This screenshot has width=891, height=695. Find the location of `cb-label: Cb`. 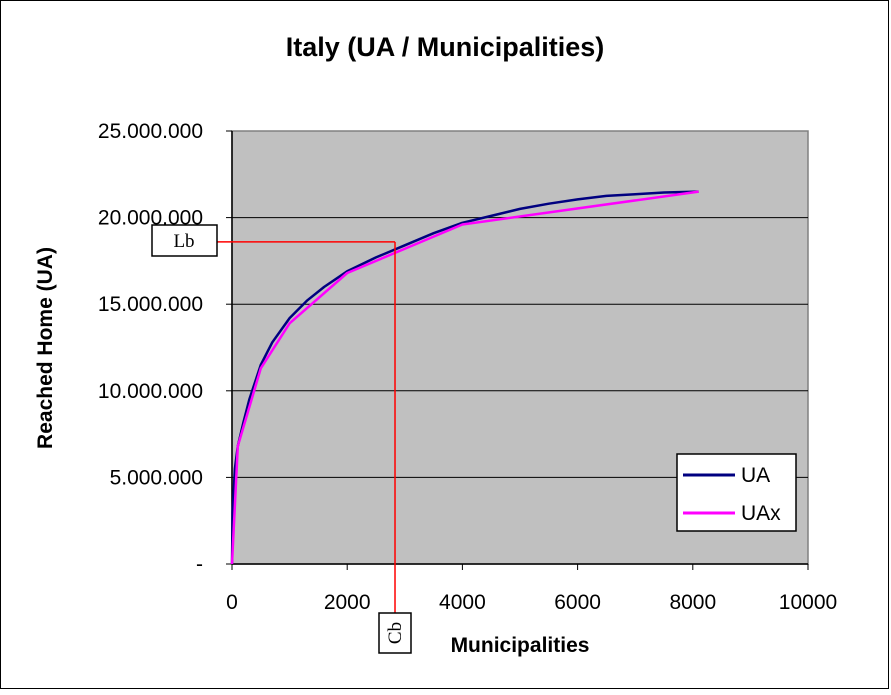

cb-label: Cb is located at coordinates (395, 633).